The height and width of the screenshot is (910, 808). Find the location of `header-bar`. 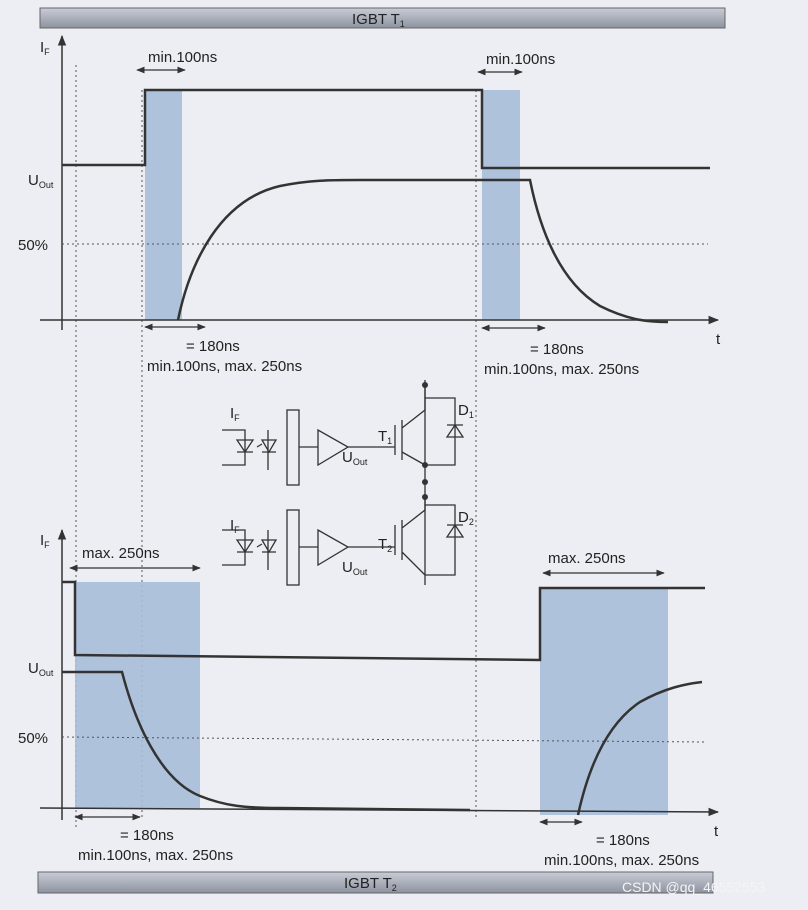

header-bar is located at coordinates (382, 18).